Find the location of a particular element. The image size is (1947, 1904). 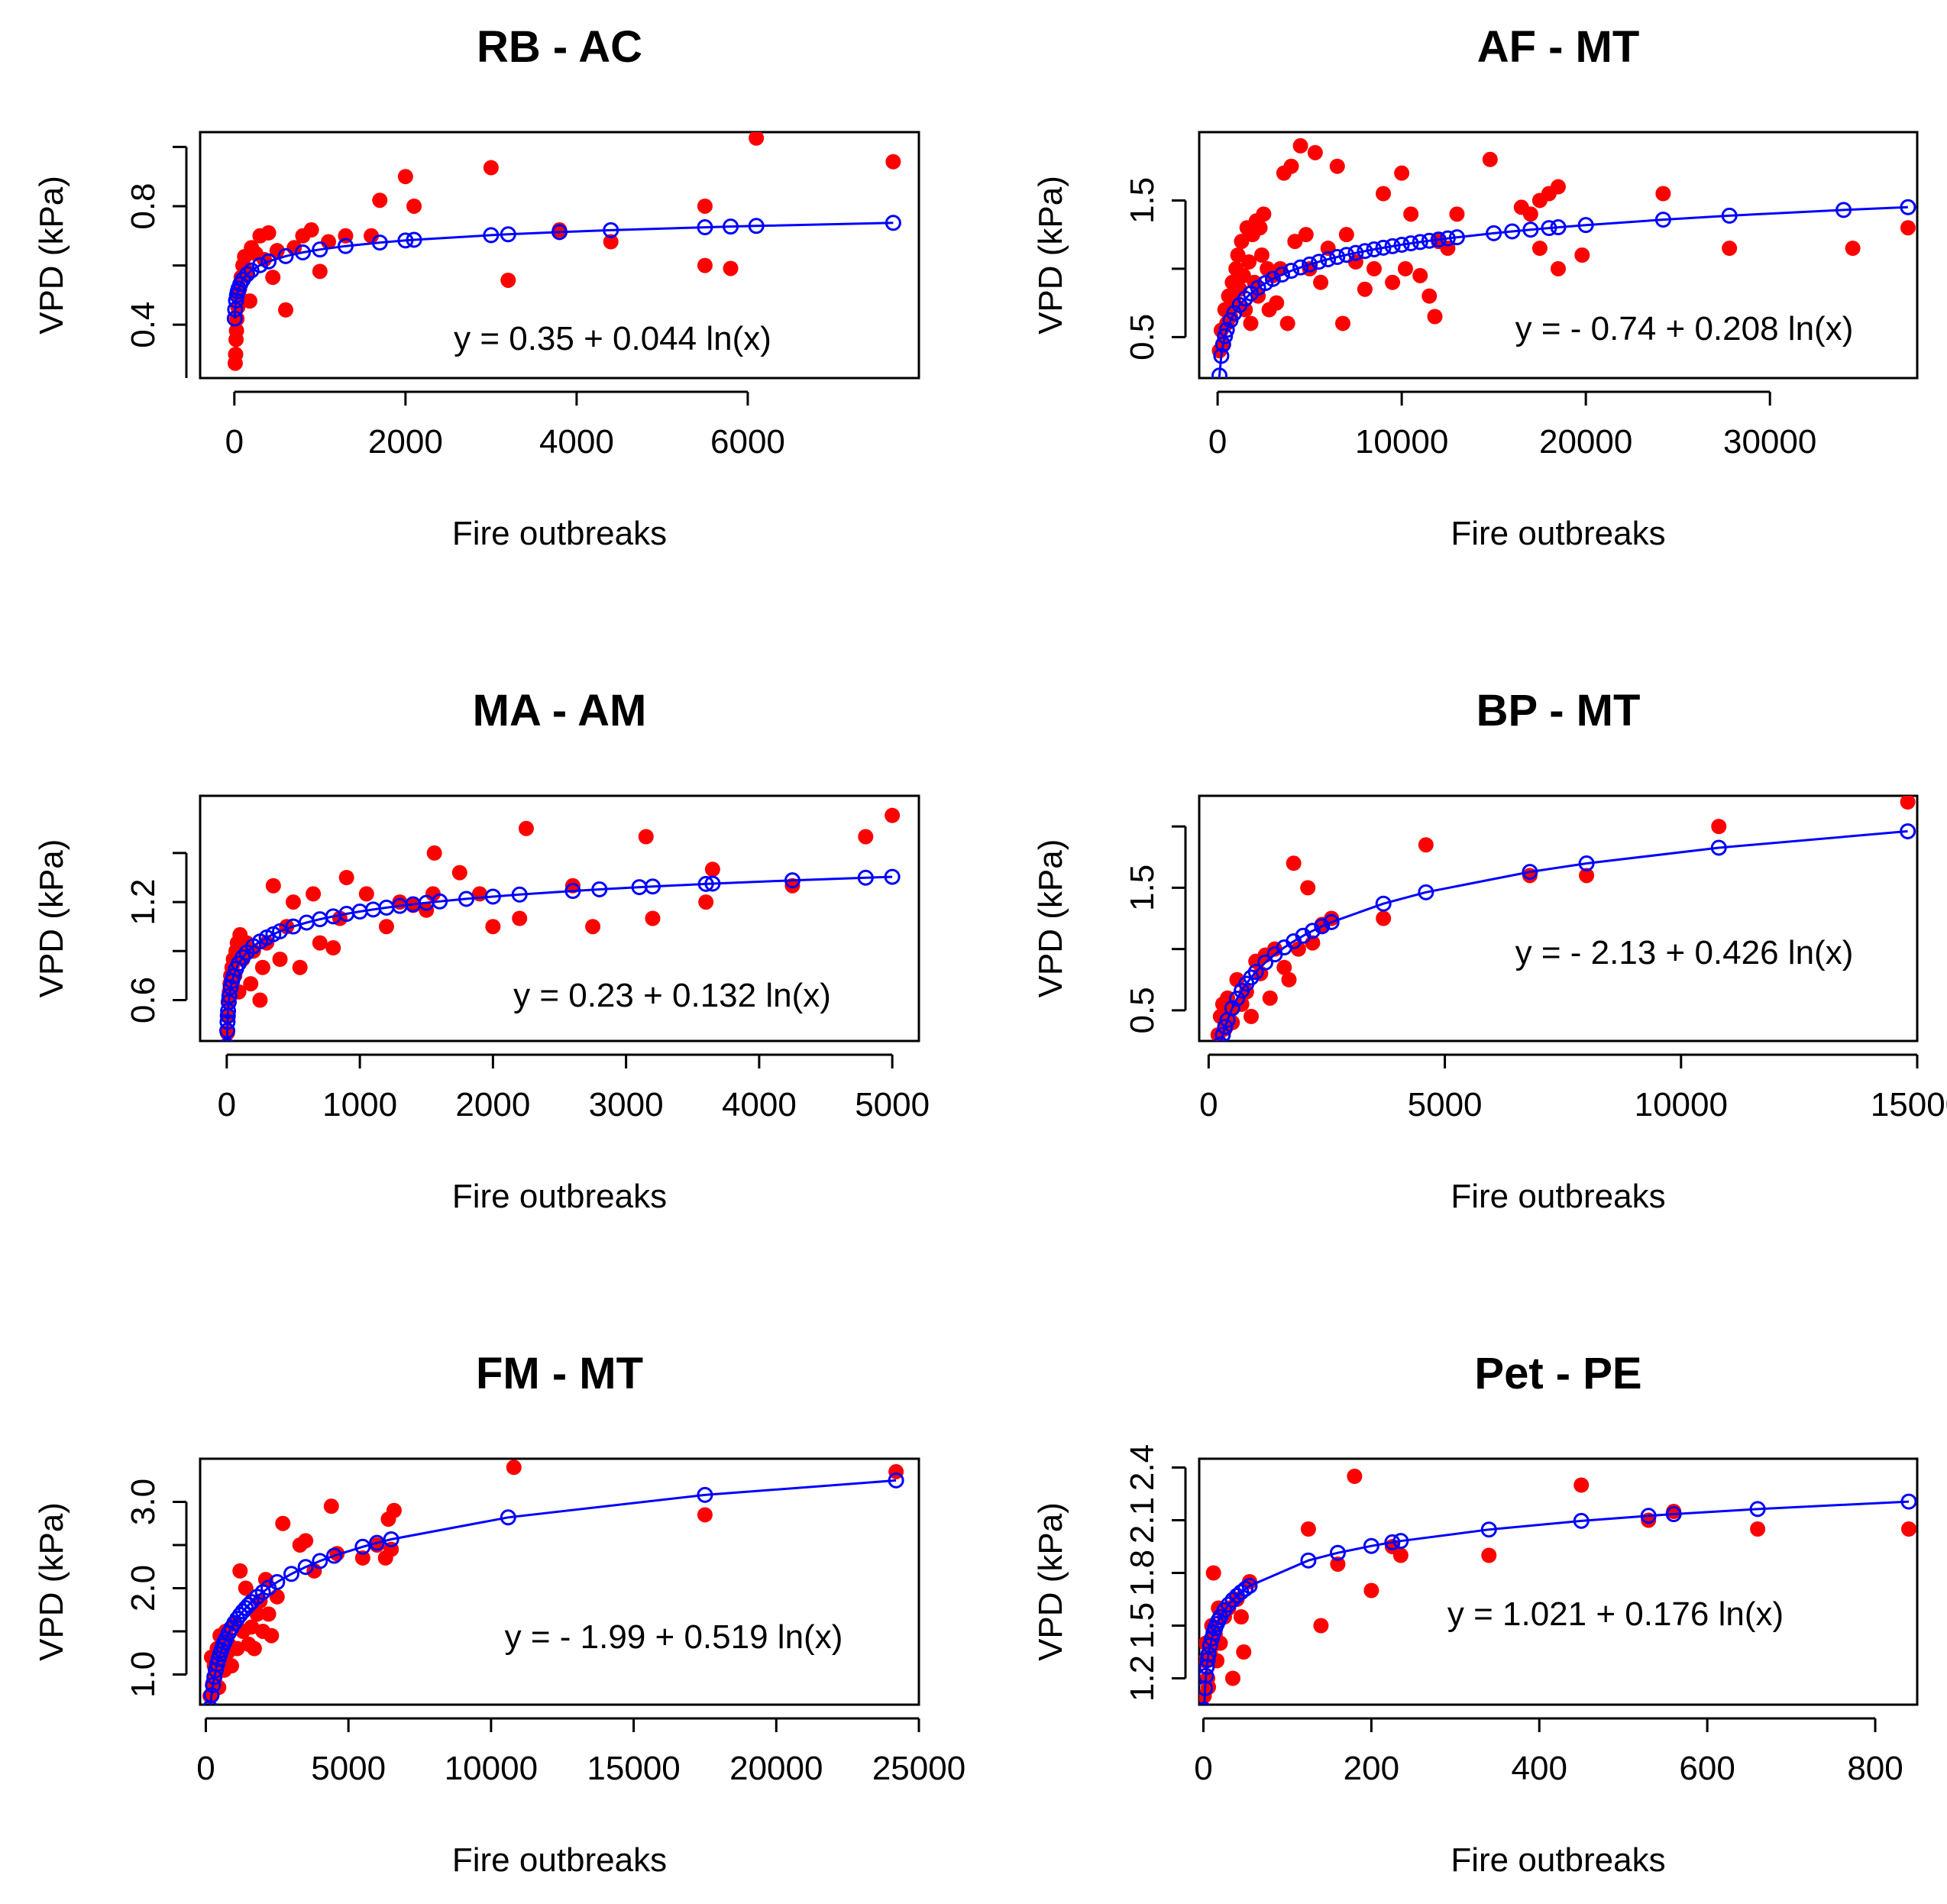

panel-title: RB - AC is located at coordinates (559, 47).